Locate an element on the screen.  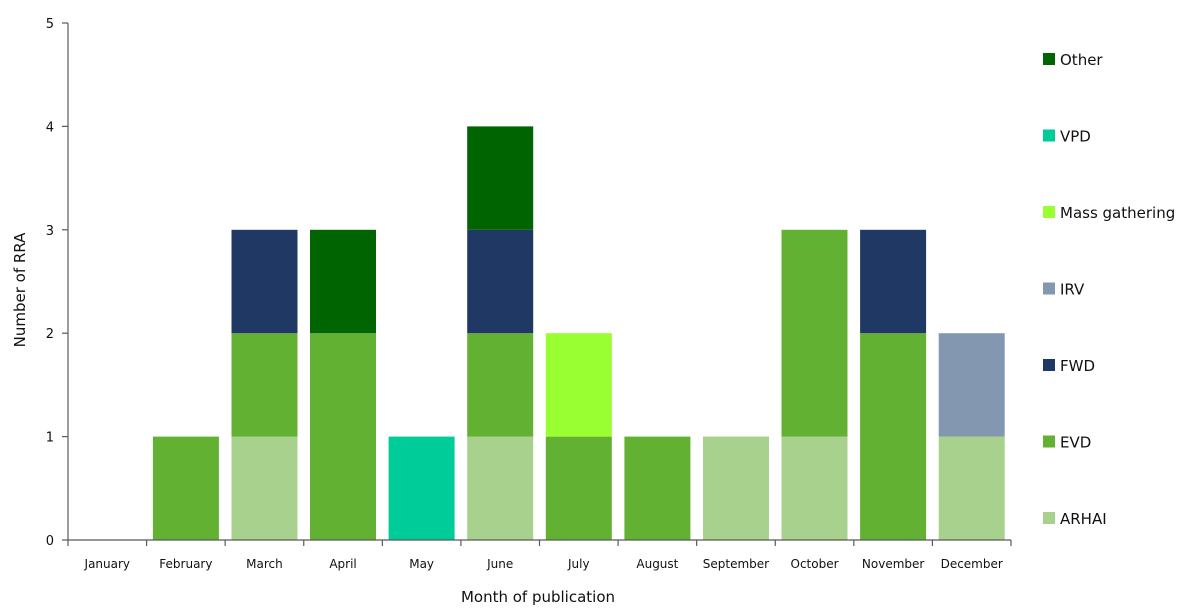
legend-label-vpd: VPD is located at coordinates (1075, 137).